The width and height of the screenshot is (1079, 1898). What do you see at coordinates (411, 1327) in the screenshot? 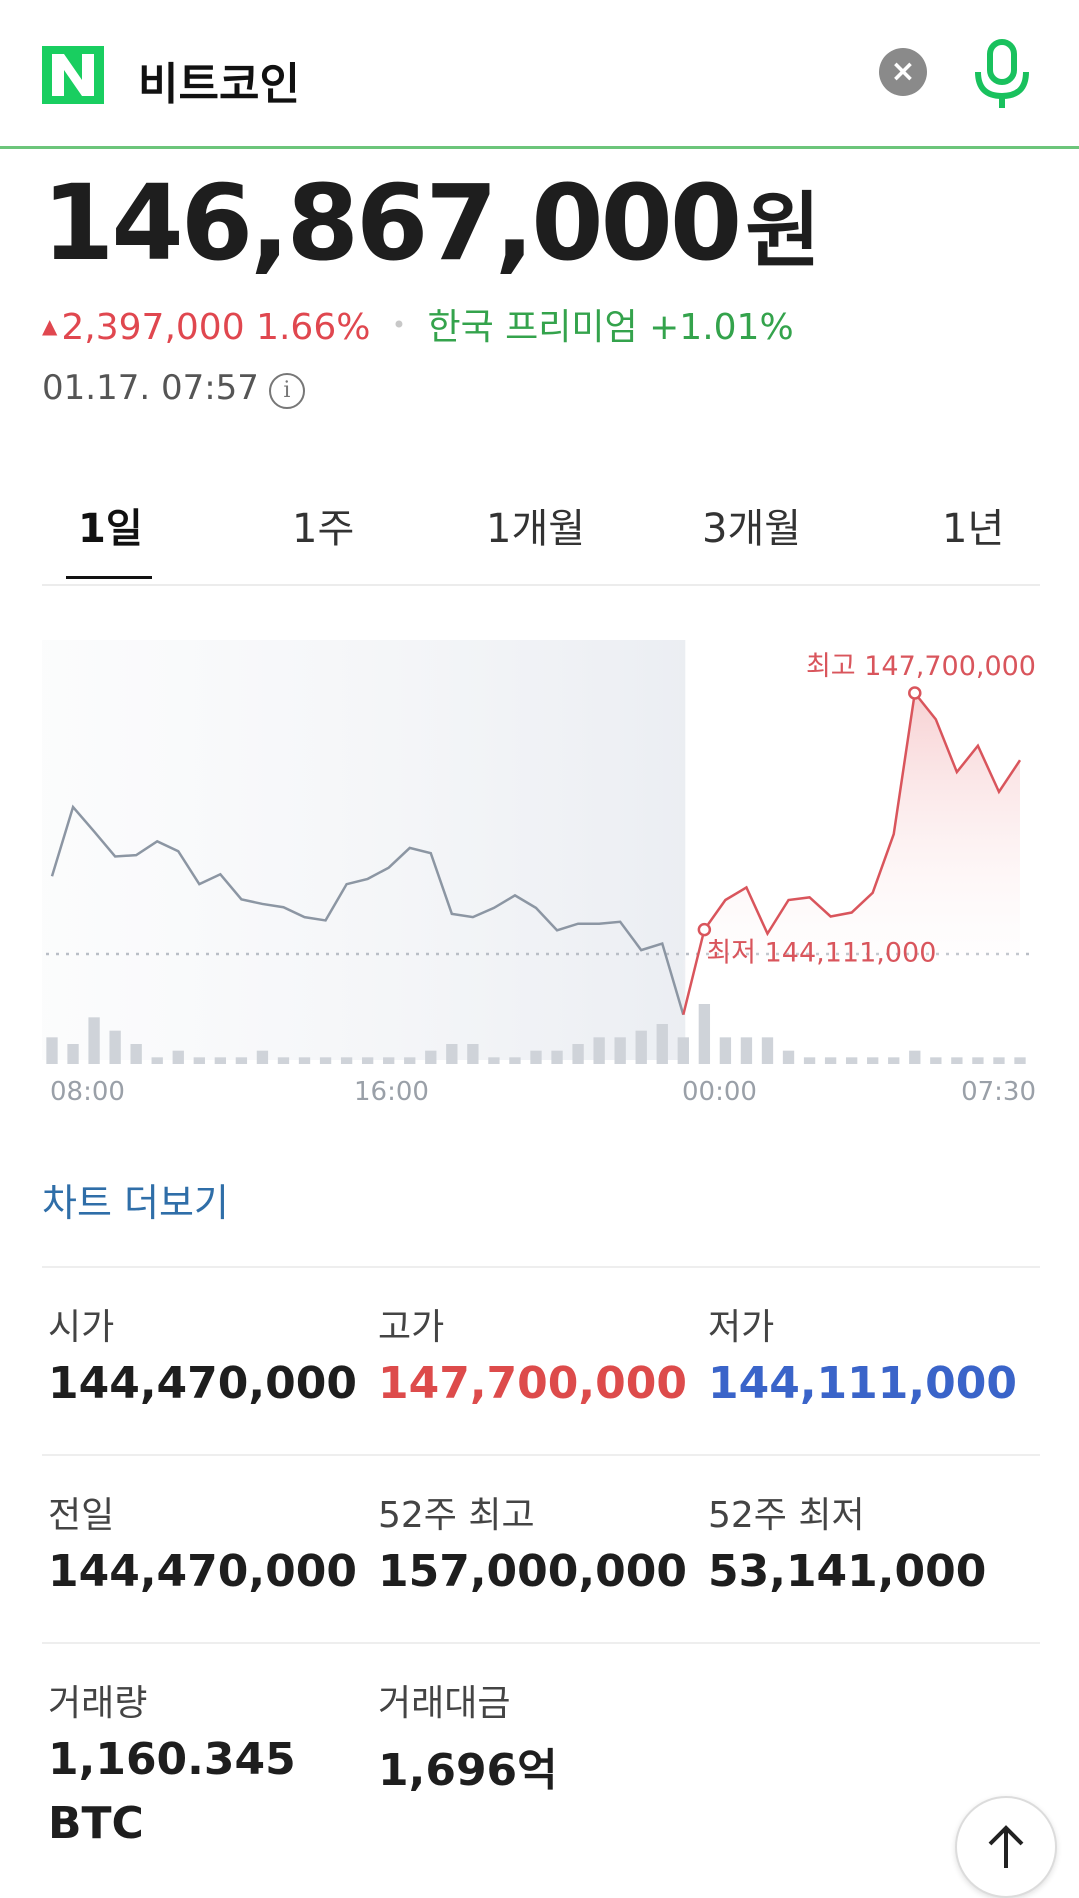
I see `stat-label-high: 고가` at bounding box center [411, 1327].